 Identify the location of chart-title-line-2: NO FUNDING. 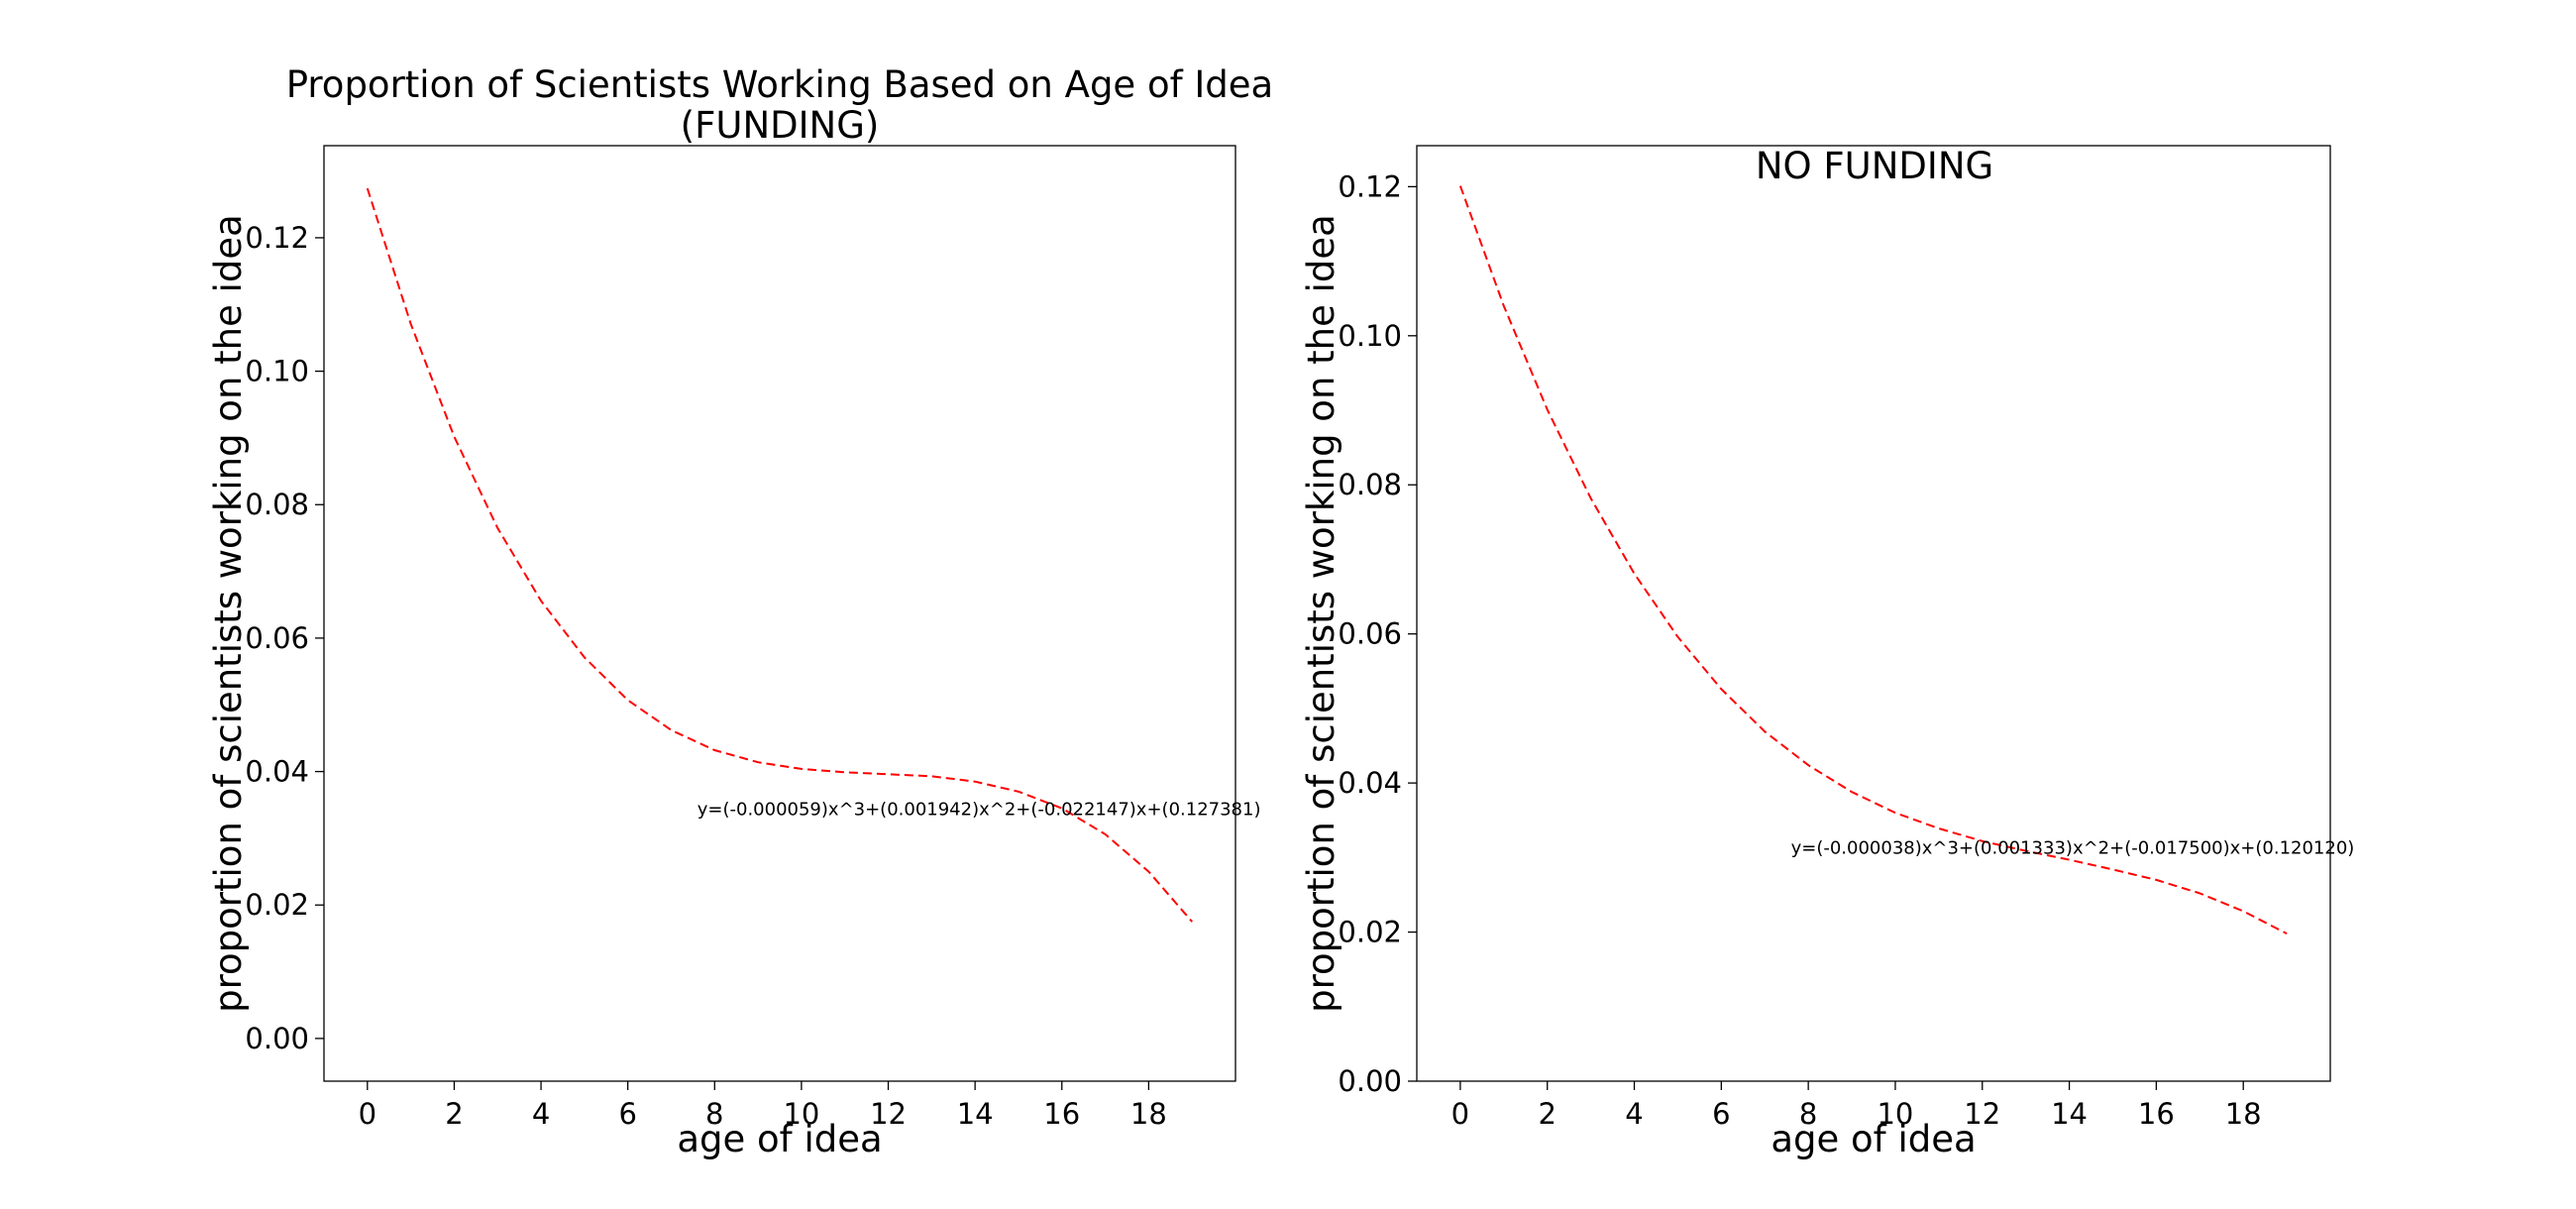
(1874, 166).